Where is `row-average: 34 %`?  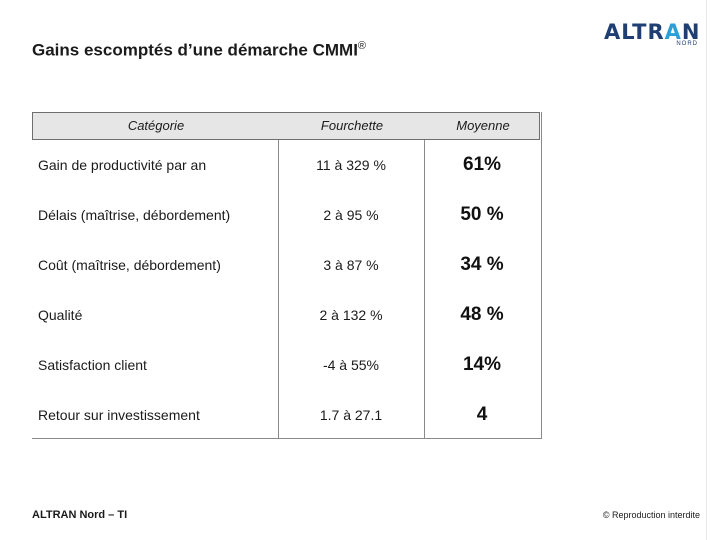 row-average: 34 % is located at coordinates (482, 264).